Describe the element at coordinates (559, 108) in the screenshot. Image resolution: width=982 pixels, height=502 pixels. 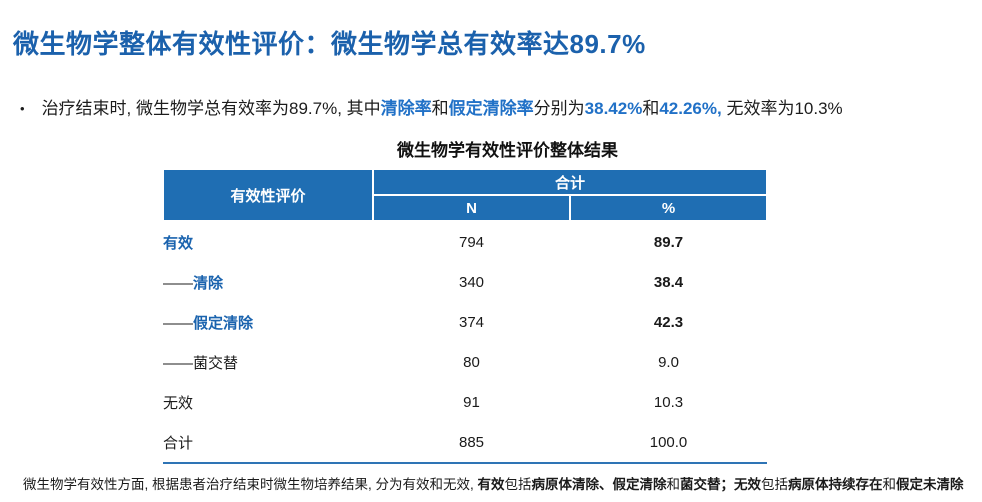
I see `bullet-seg-normal: 分别为` at that location.